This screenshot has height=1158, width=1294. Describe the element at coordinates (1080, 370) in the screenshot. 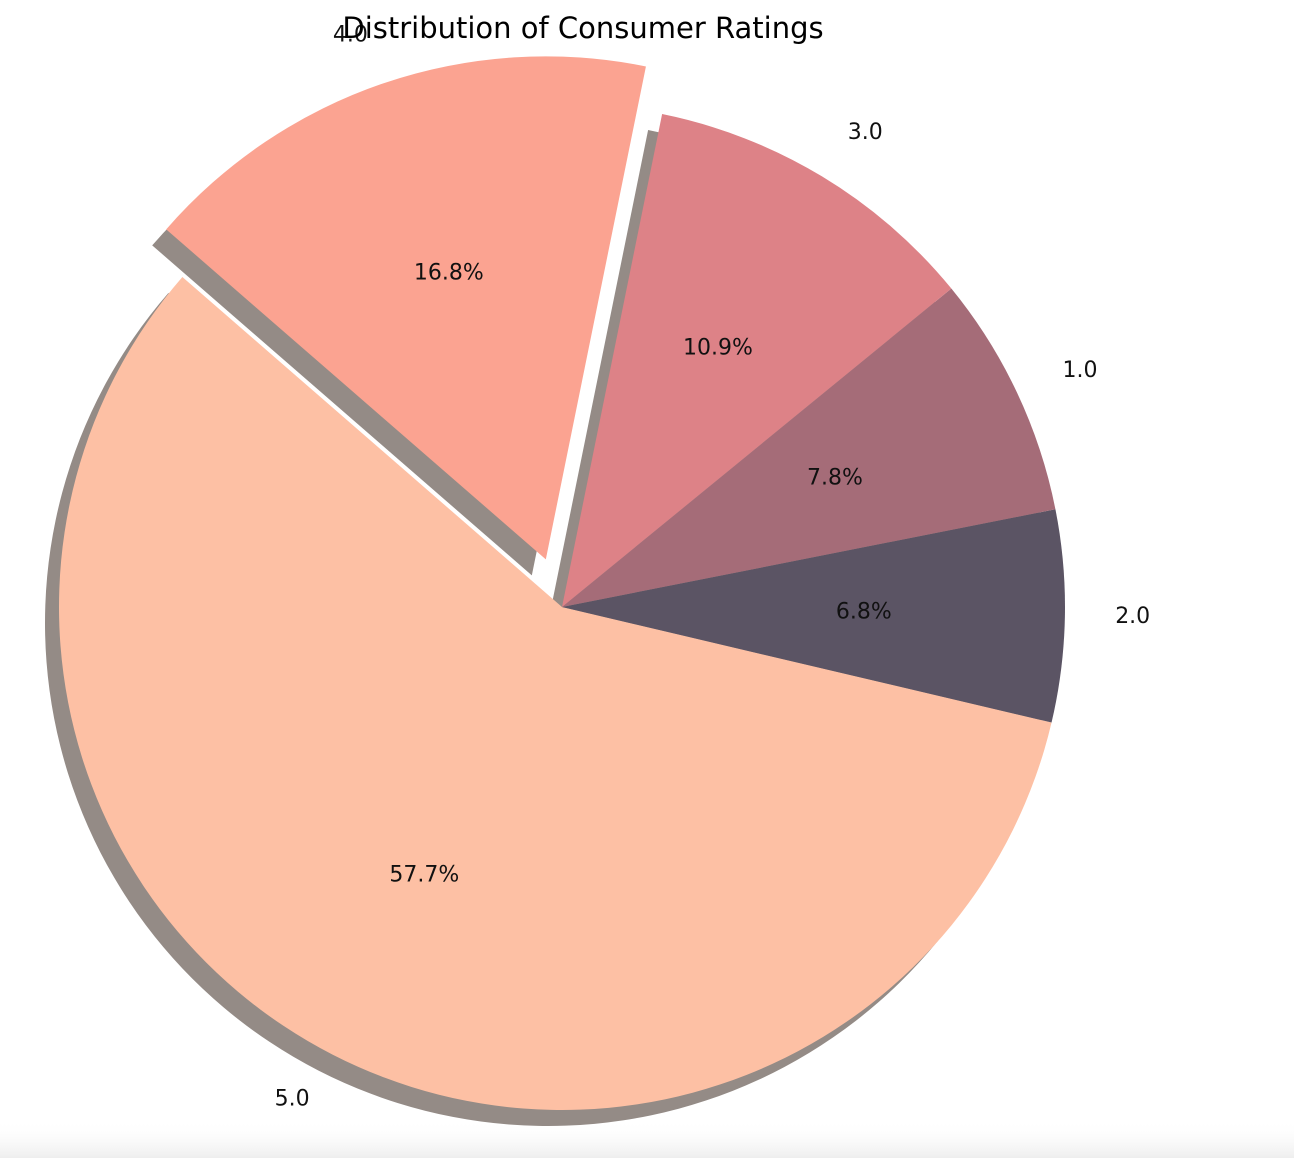

I see `slice-label-1-0: 1.0` at that location.